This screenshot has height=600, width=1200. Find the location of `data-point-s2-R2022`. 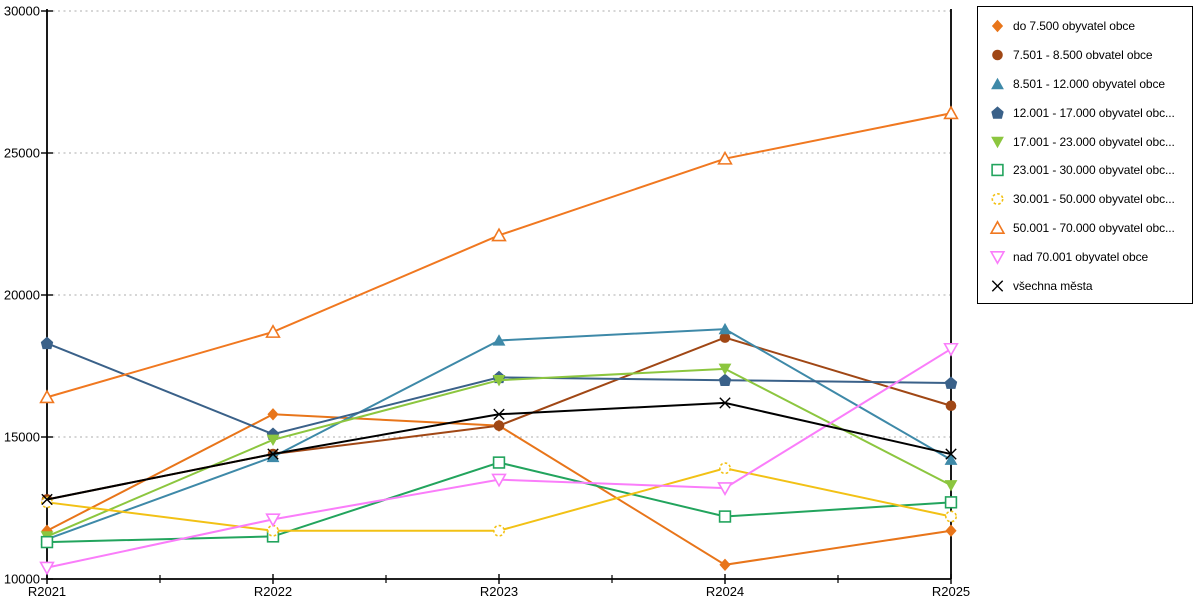

data-point-s2-R2022 is located at coordinates (273, 456).